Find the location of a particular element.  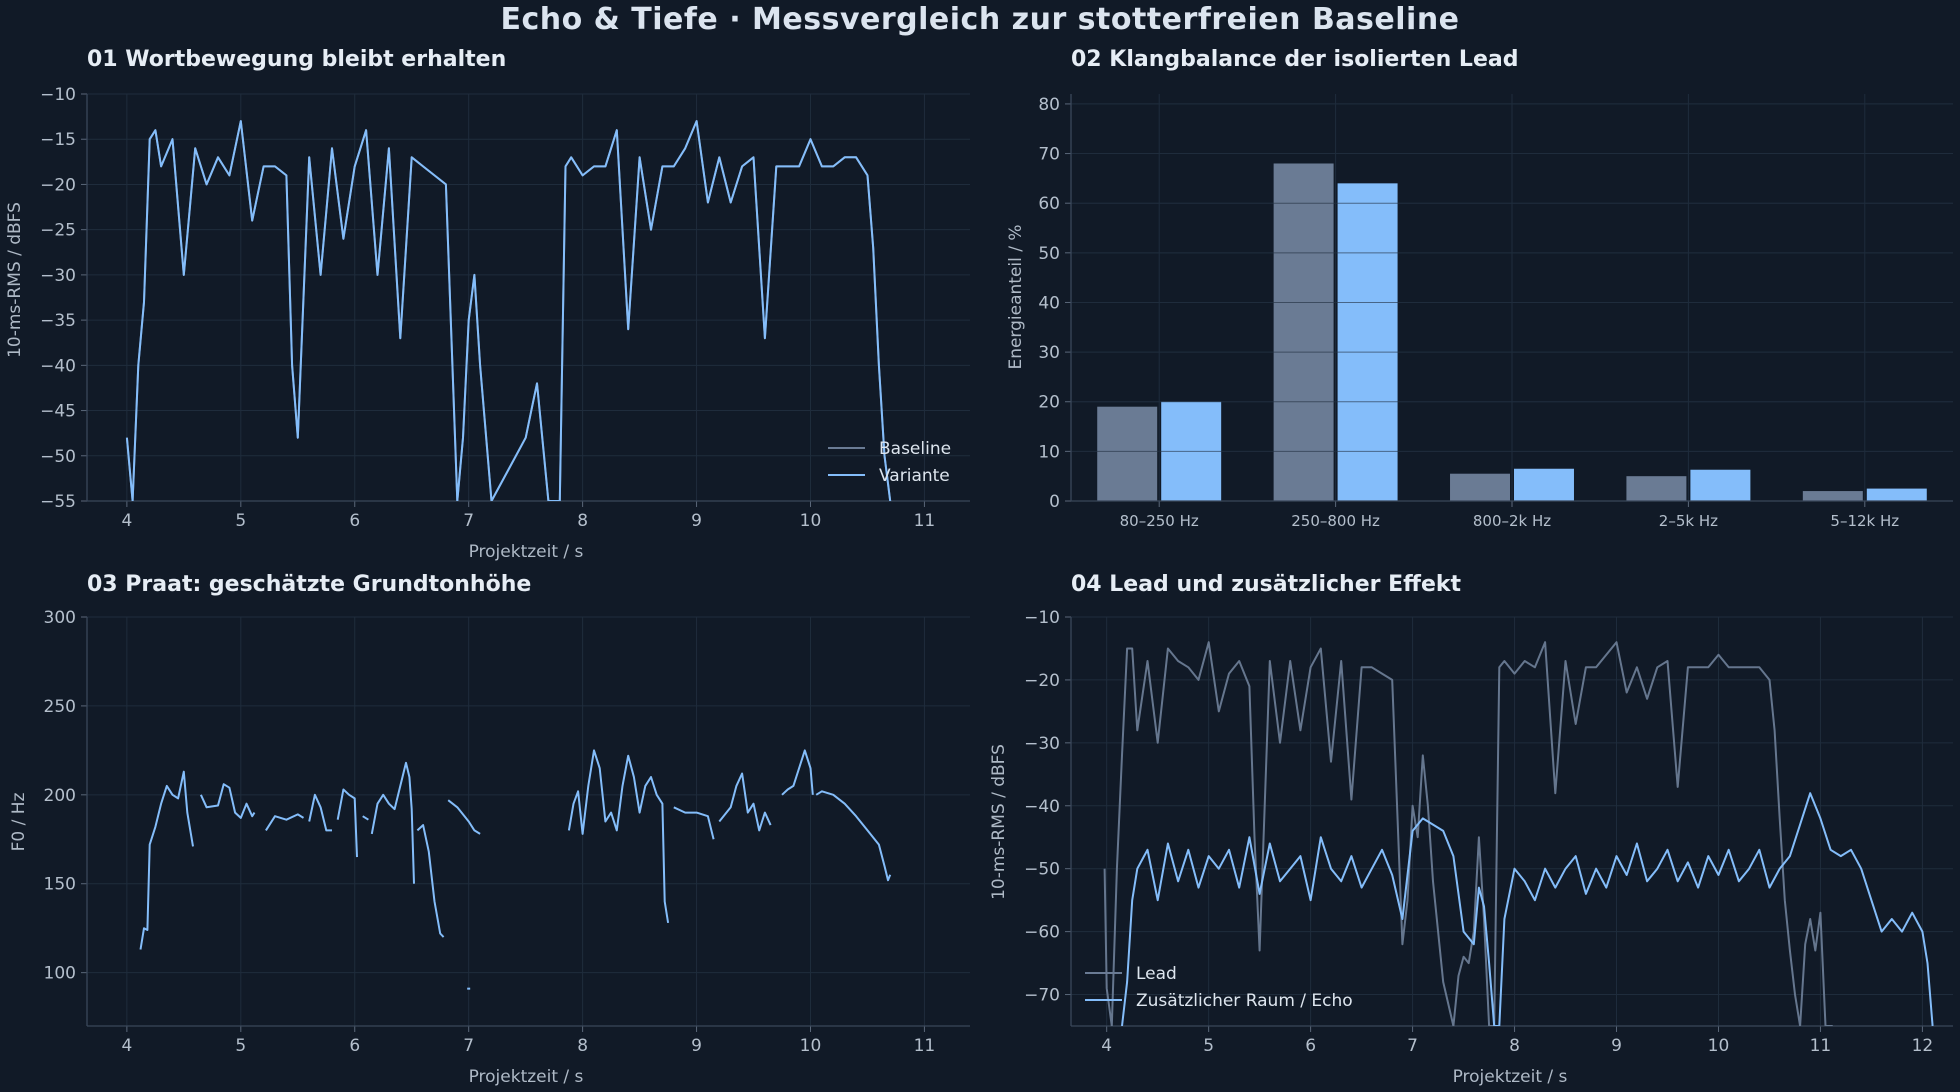

panel-1-xtick-label: 11 is located at coordinates (925, 521).